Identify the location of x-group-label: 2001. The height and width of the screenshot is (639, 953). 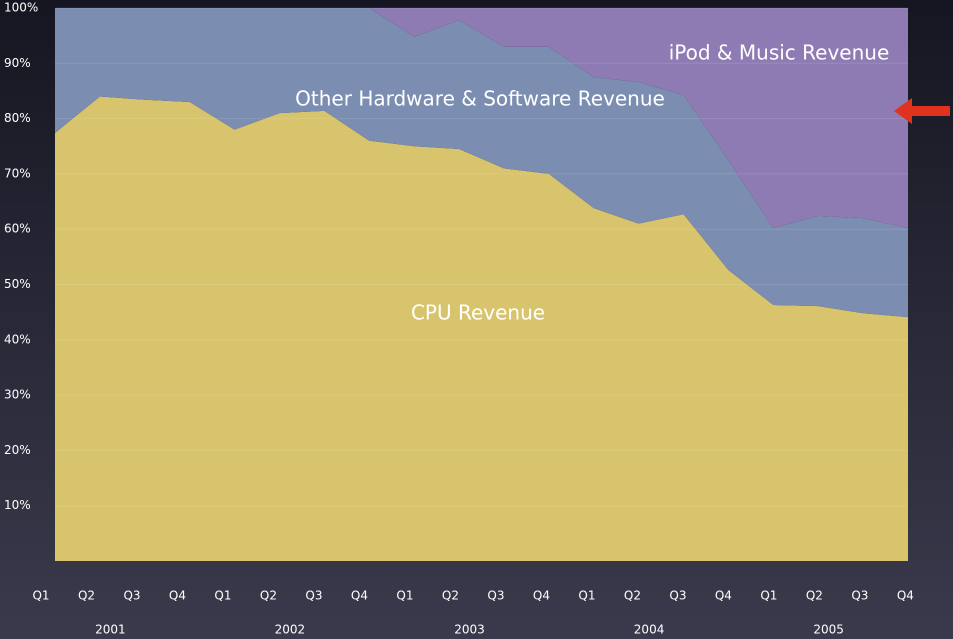
(110, 630).